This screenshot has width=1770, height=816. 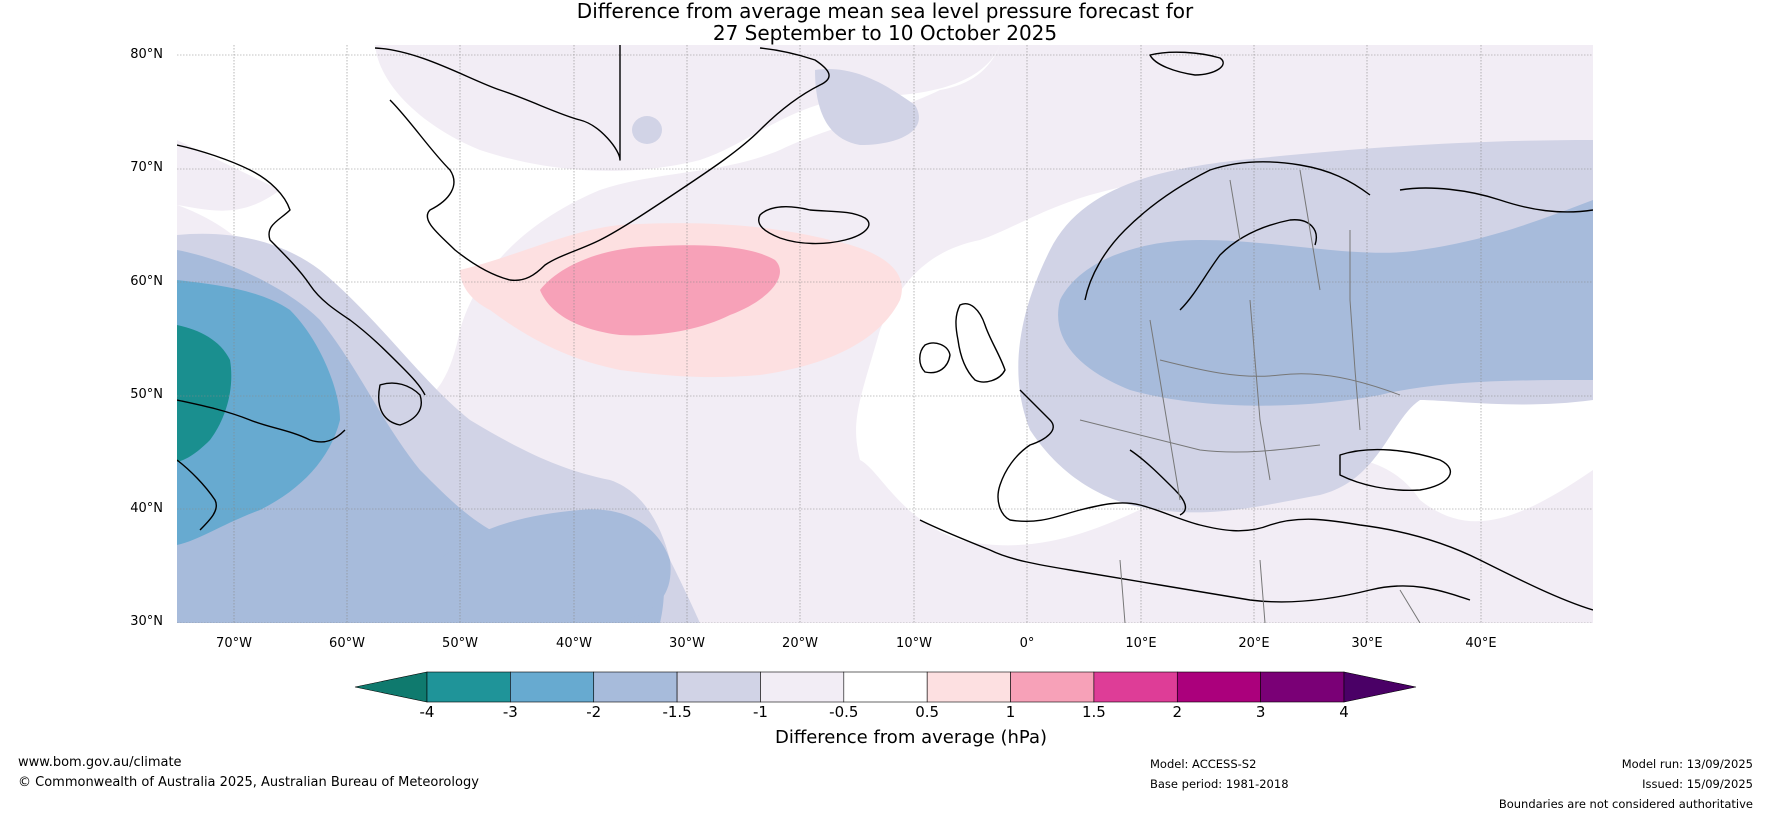 I want to click on lon-label-40e: 40°E, so click(x=1481, y=643).